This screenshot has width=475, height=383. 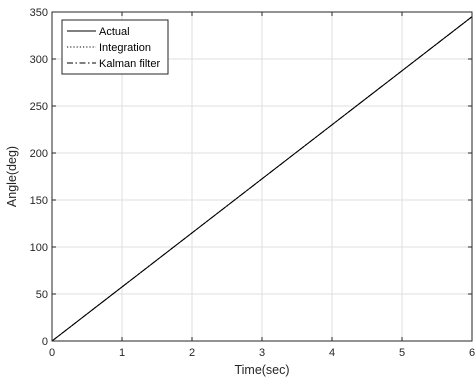 I want to click on x-tick-label: 5, so click(x=402, y=353).